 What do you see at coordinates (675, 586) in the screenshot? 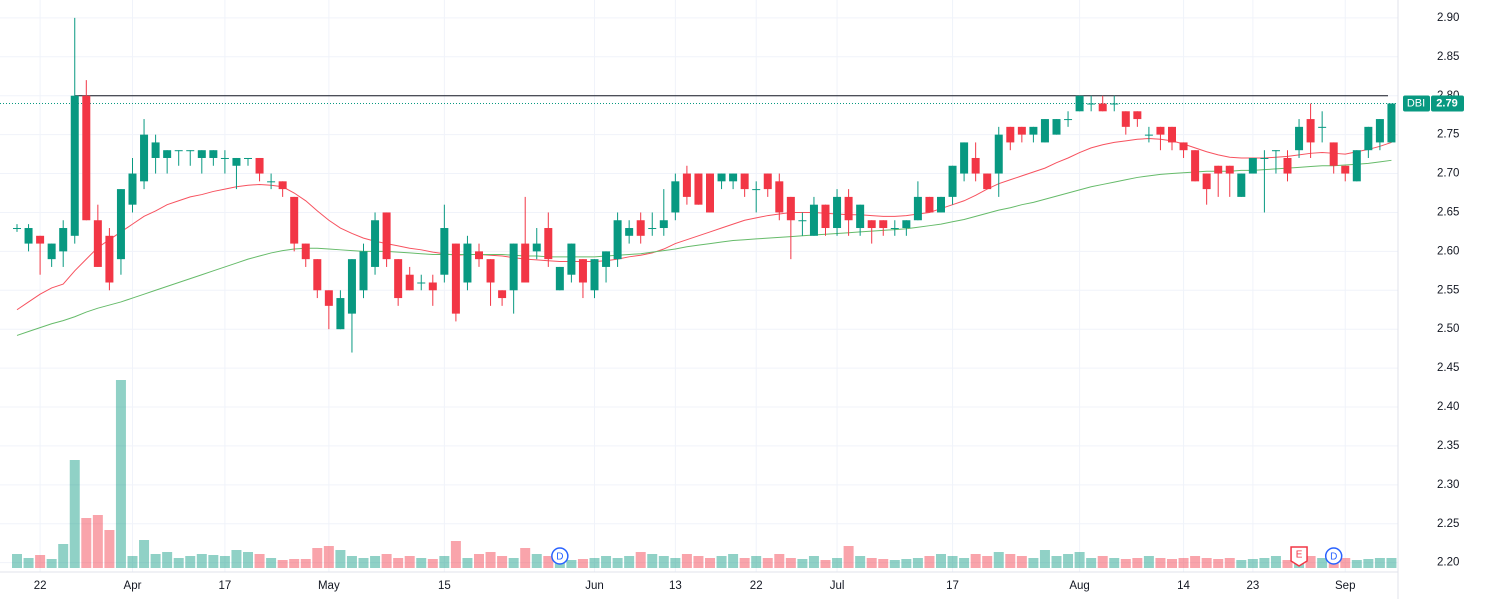
I see `x-tick-label: 13` at bounding box center [675, 586].